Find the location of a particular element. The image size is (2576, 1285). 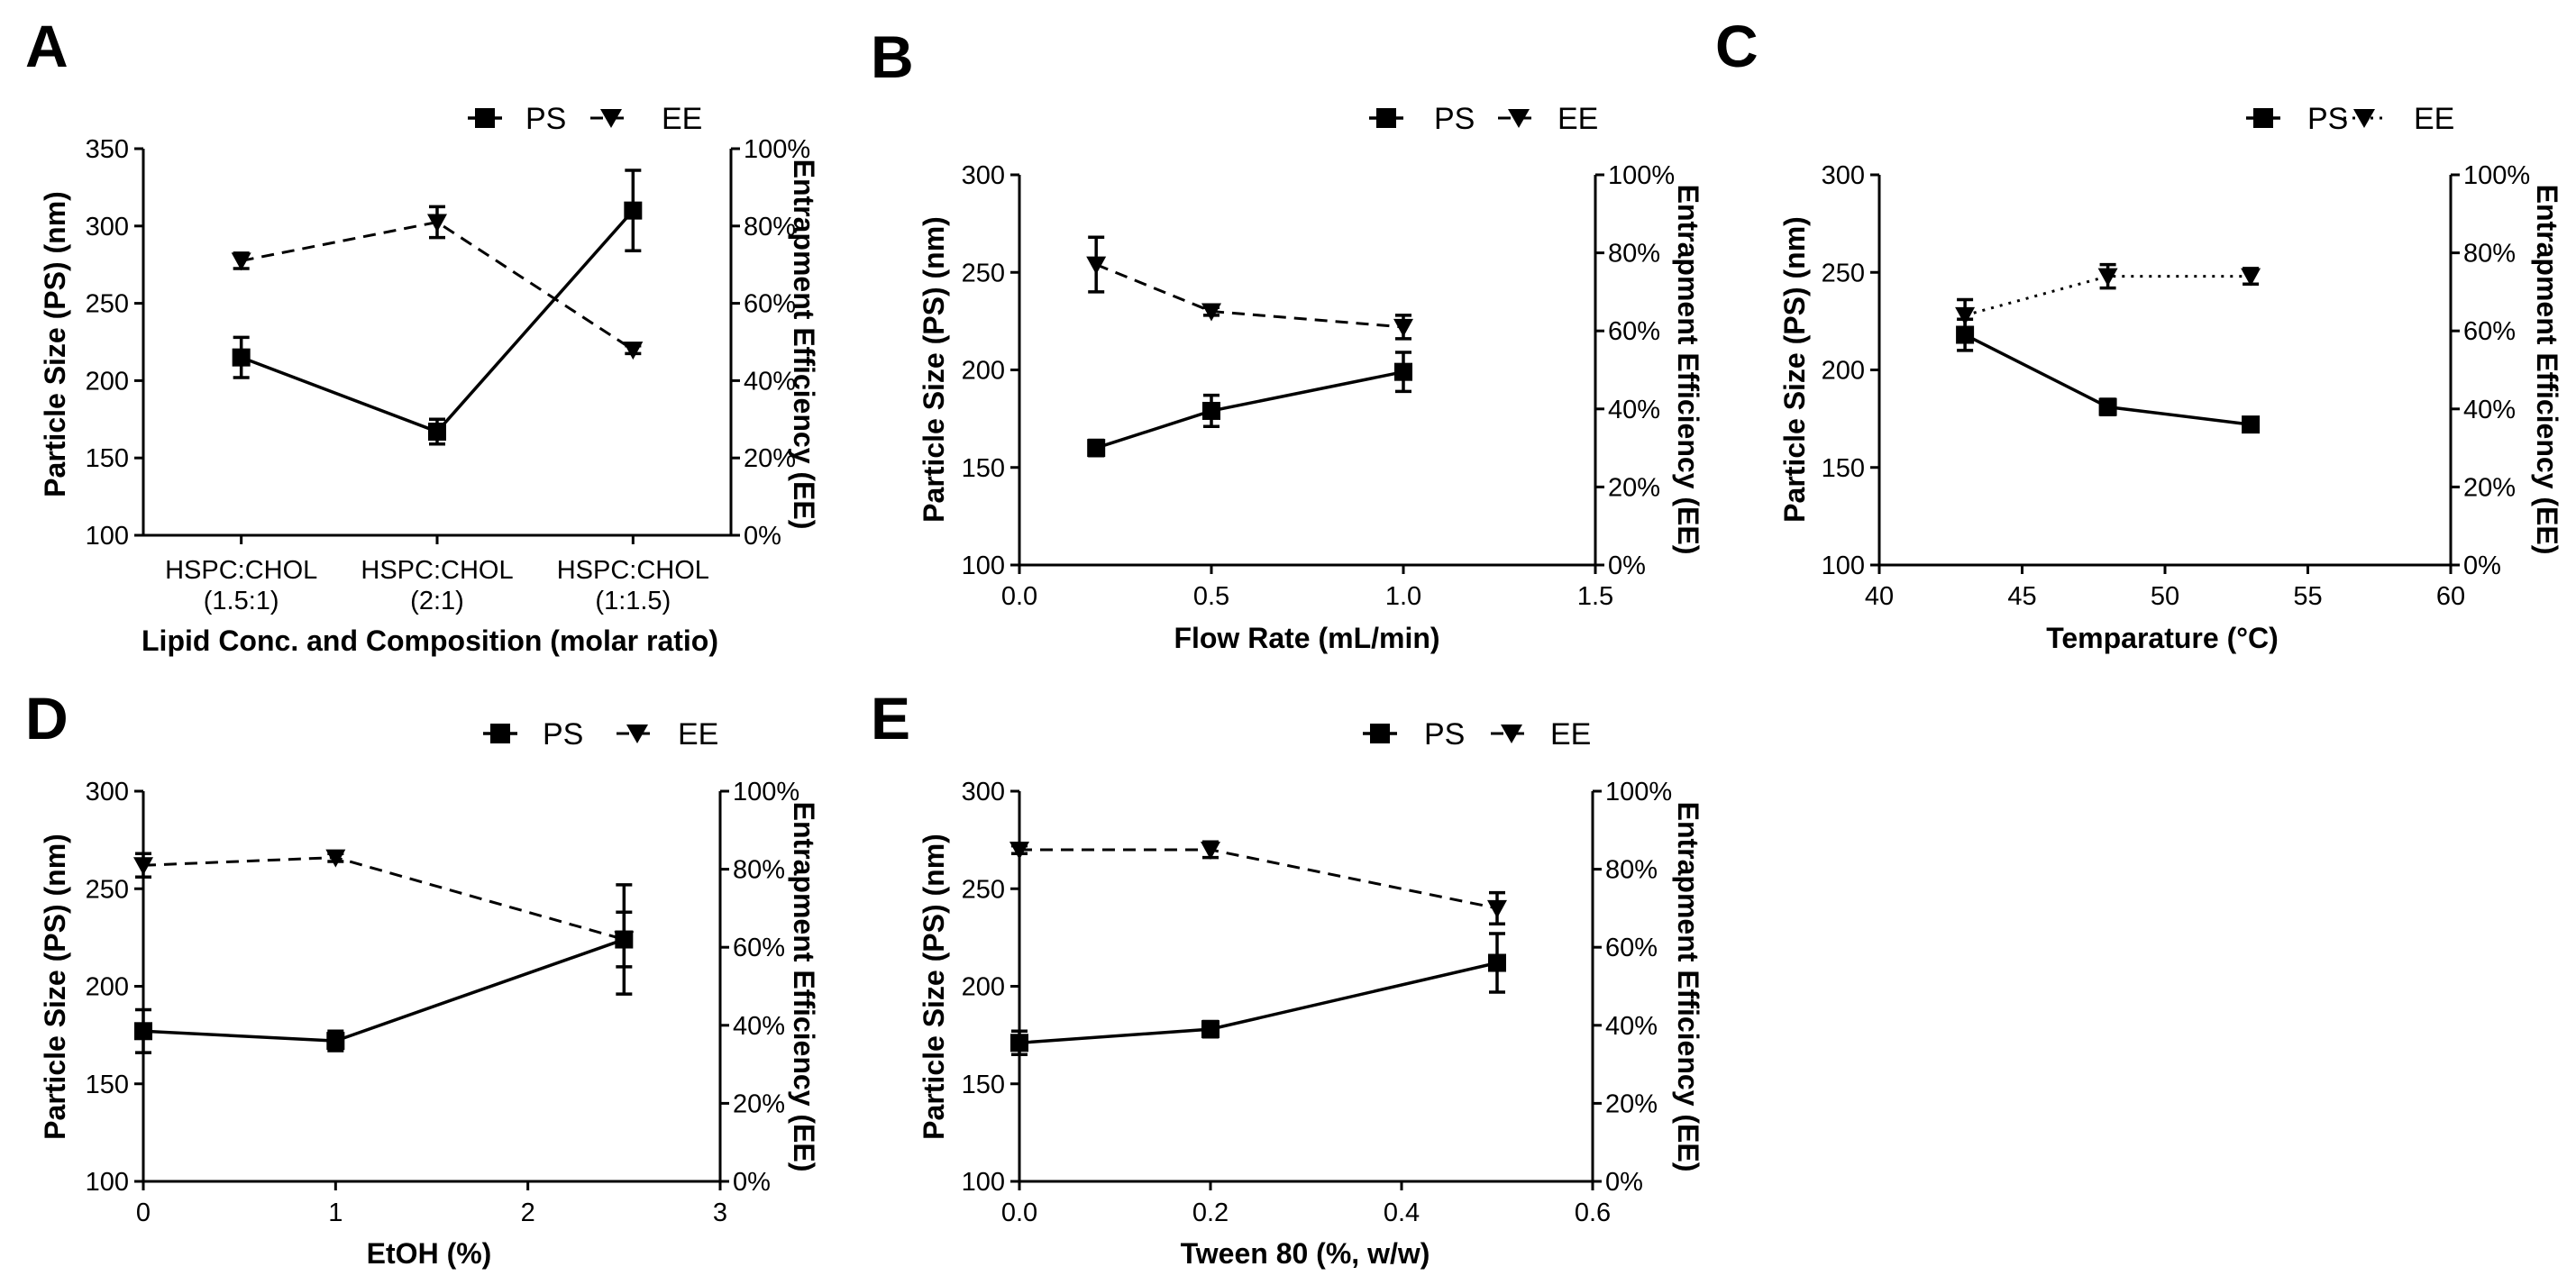

x-tick-label: 0.0 is located at coordinates (1019, 596).